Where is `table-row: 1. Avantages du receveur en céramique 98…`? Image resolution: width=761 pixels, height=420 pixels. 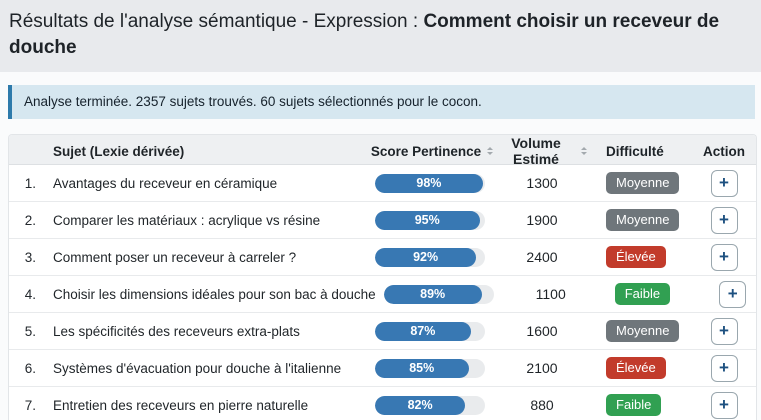 table-row: 1. Avantages du receveur en céramique 98… is located at coordinates (382, 183).